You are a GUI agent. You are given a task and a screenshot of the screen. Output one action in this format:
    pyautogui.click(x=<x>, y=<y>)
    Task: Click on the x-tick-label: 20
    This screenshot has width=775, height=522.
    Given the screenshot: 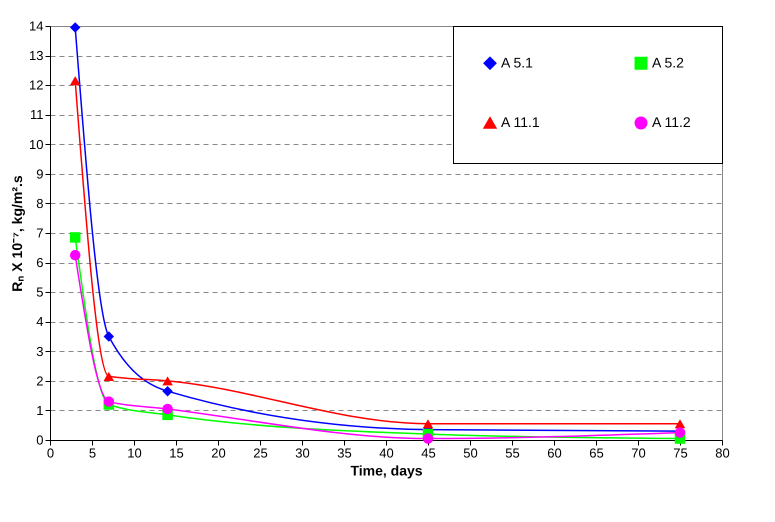 What is the action you would take?
    pyautogui.click(x=218, y=453)
    